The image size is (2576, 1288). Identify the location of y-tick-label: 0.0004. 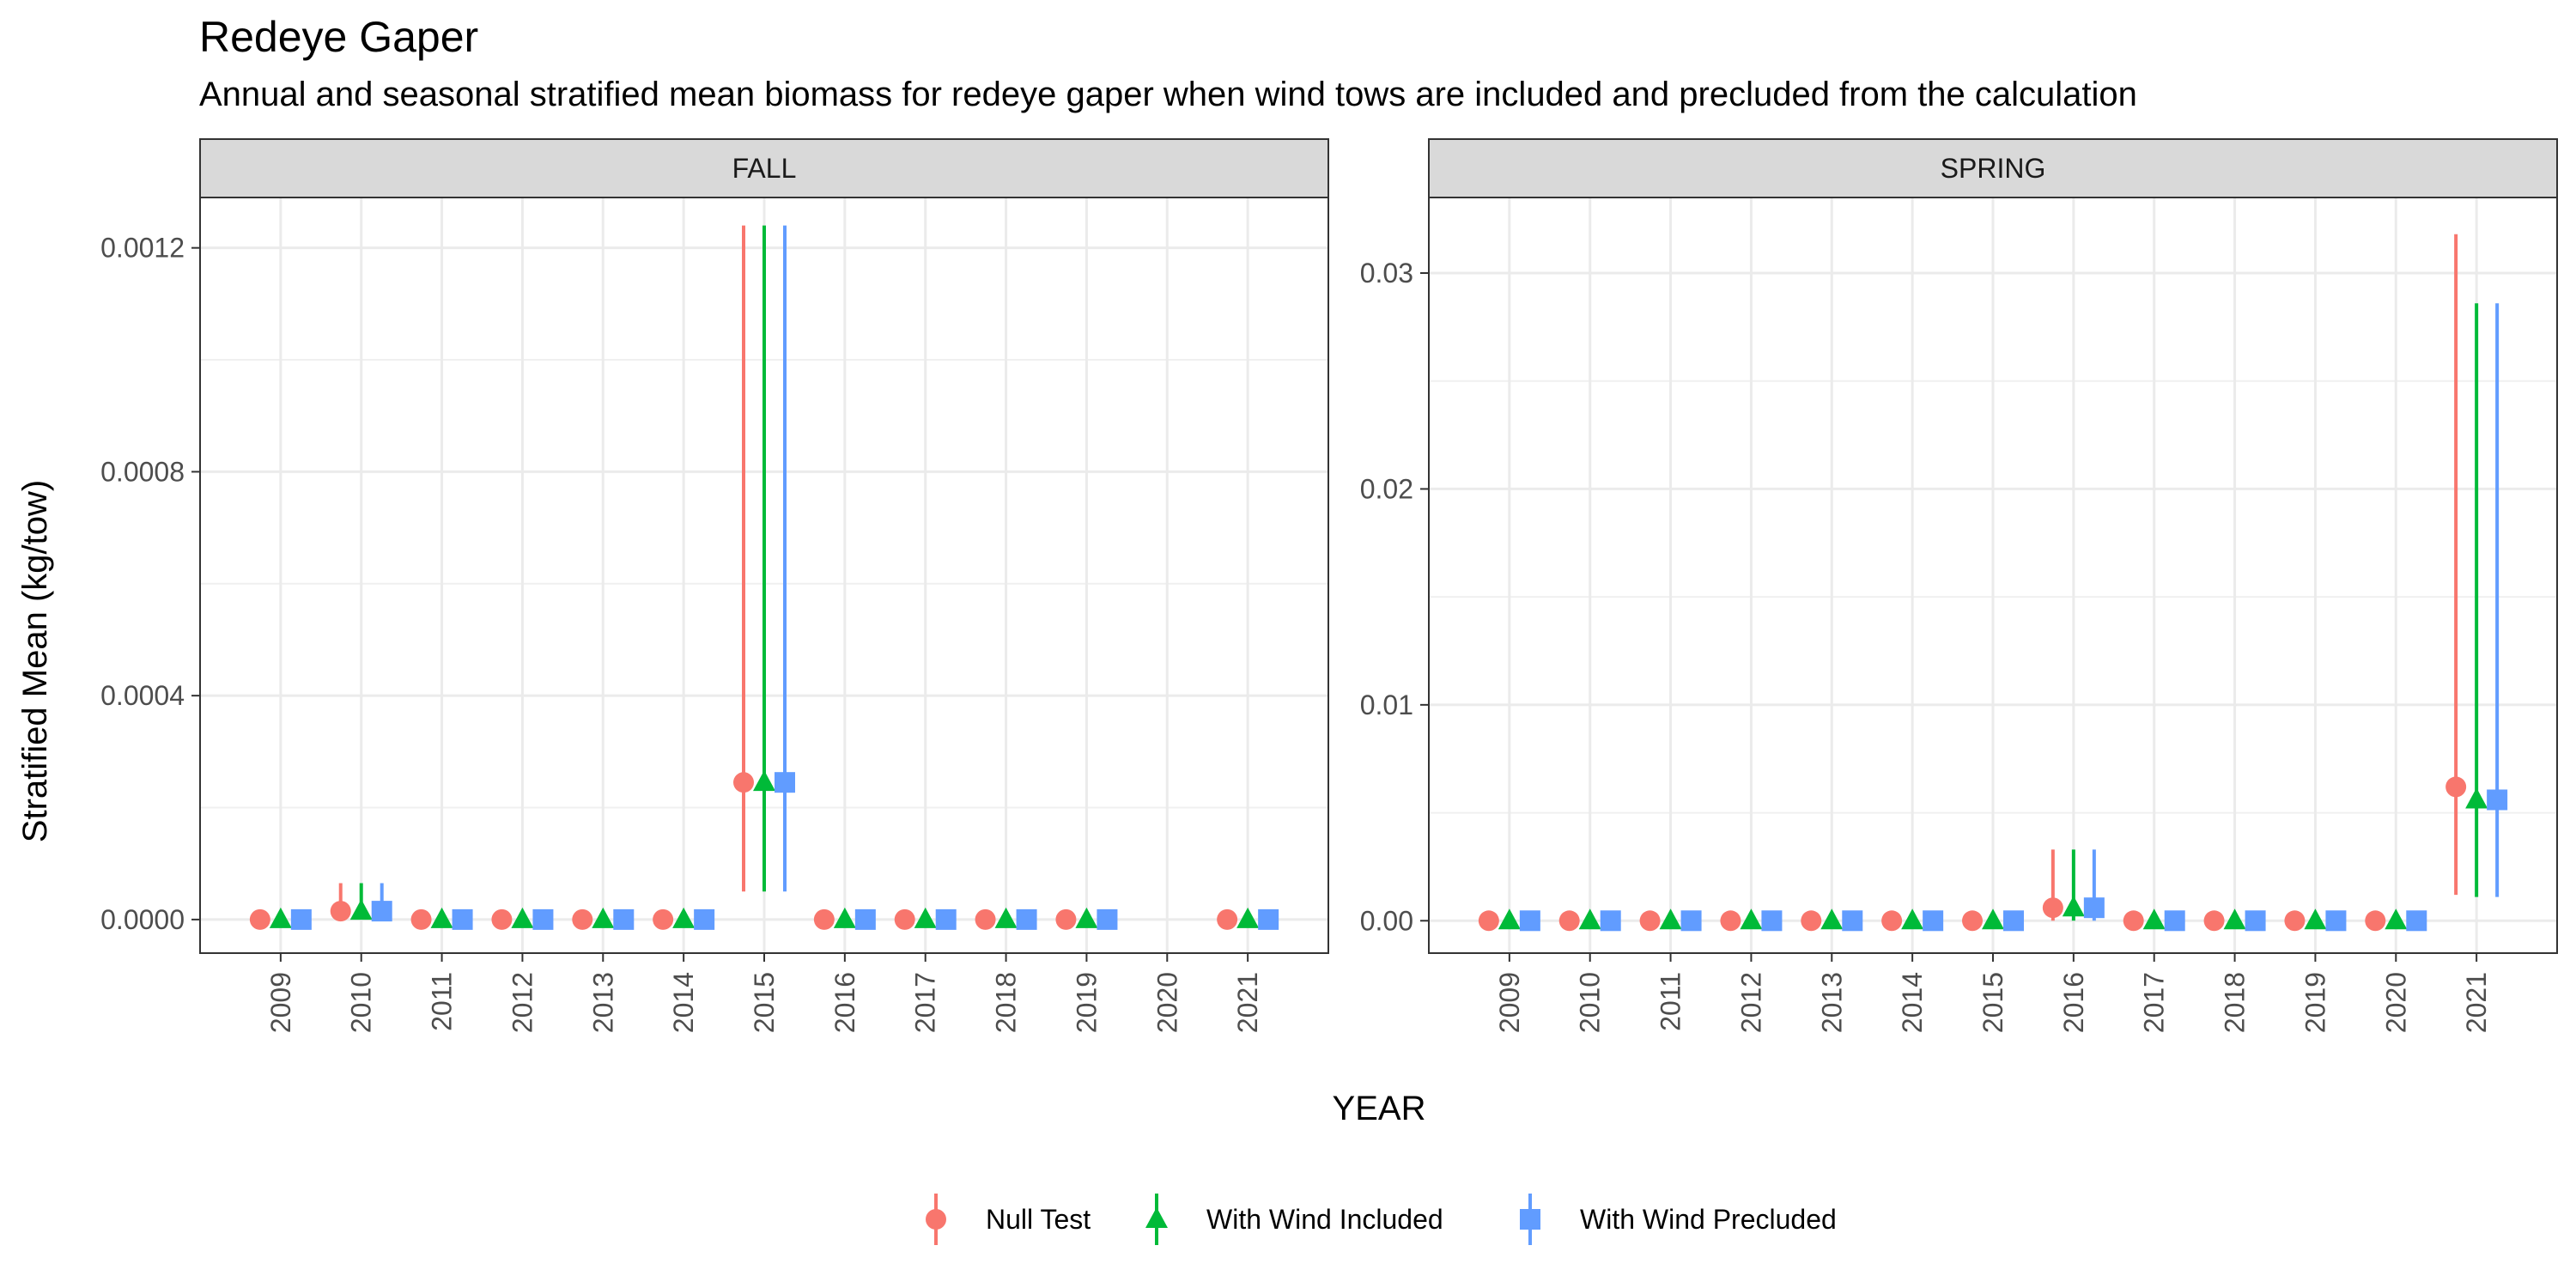
(143, 695).